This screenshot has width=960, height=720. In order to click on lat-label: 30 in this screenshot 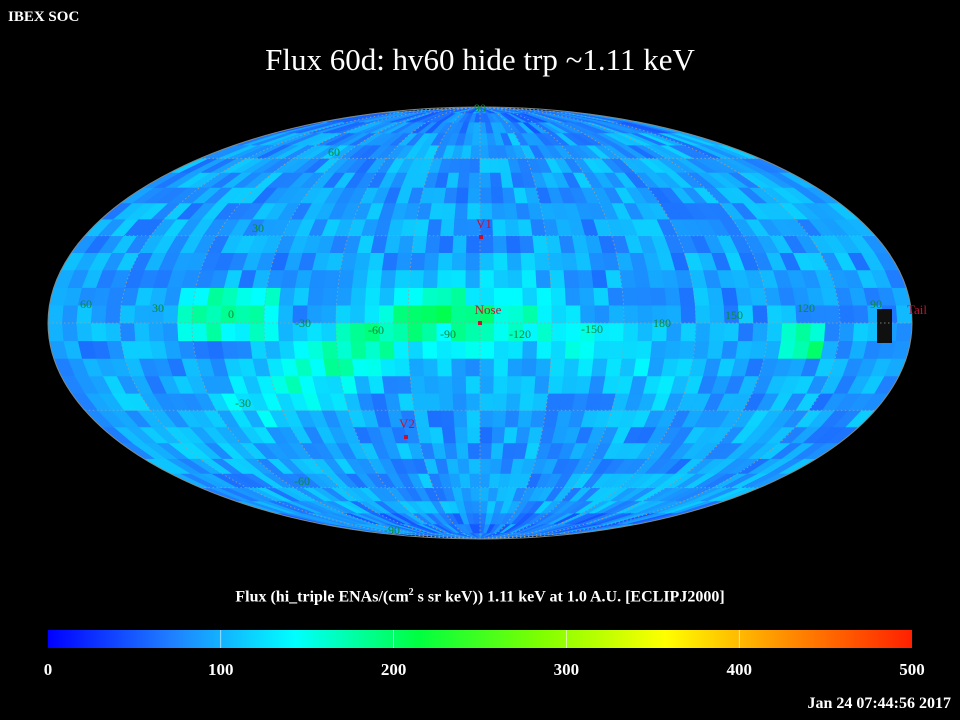, I will do `click(258, 228)`.